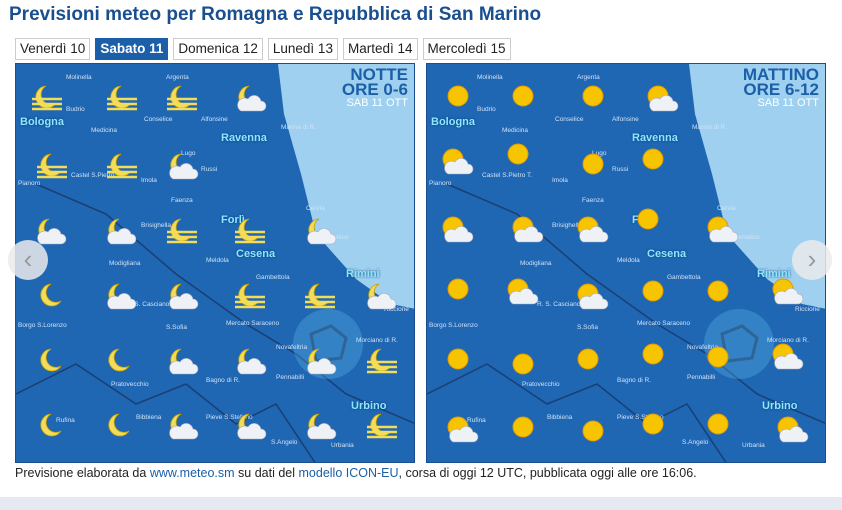 The height and width of the screenshot is (510, 842). Describe the element at coordinates (28, 260) in the screenshot. I see `prev-arrow-button: ‹` at that location.